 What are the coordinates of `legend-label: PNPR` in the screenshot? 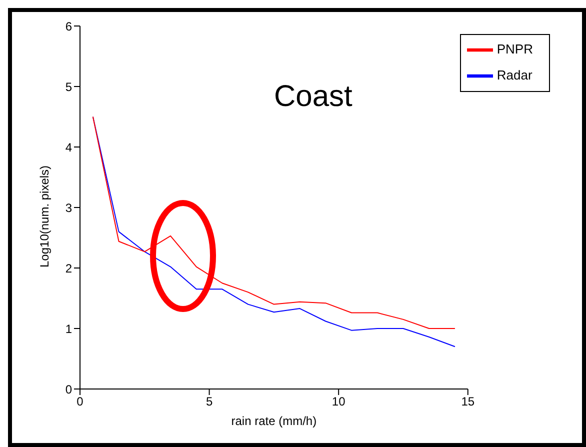 It's located at (514, 48).